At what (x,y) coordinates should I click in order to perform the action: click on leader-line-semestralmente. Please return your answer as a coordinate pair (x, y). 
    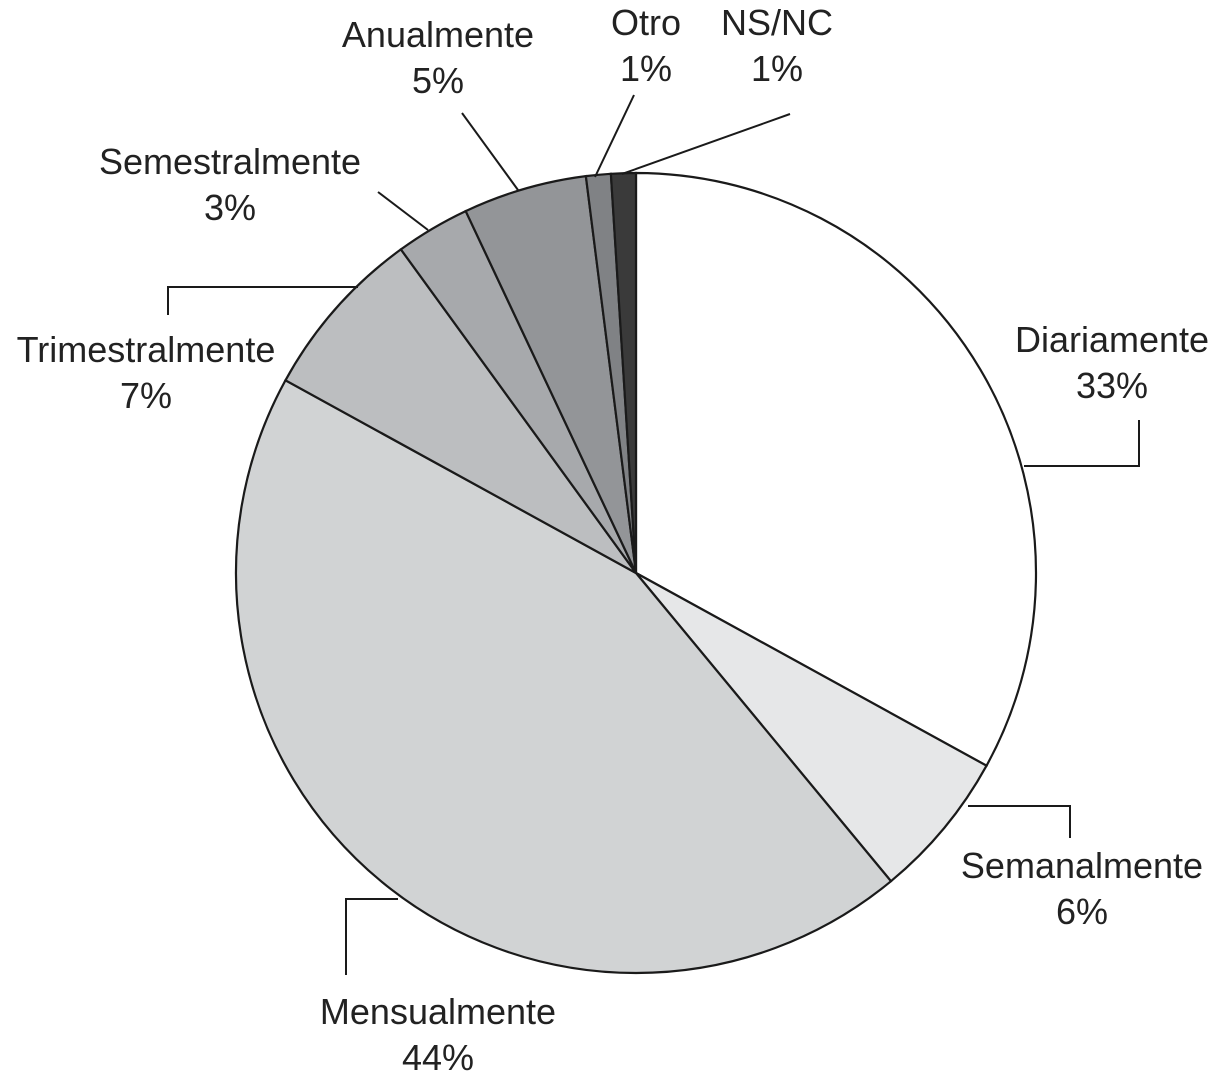
    Looking at the image, I should click on (403, 211).